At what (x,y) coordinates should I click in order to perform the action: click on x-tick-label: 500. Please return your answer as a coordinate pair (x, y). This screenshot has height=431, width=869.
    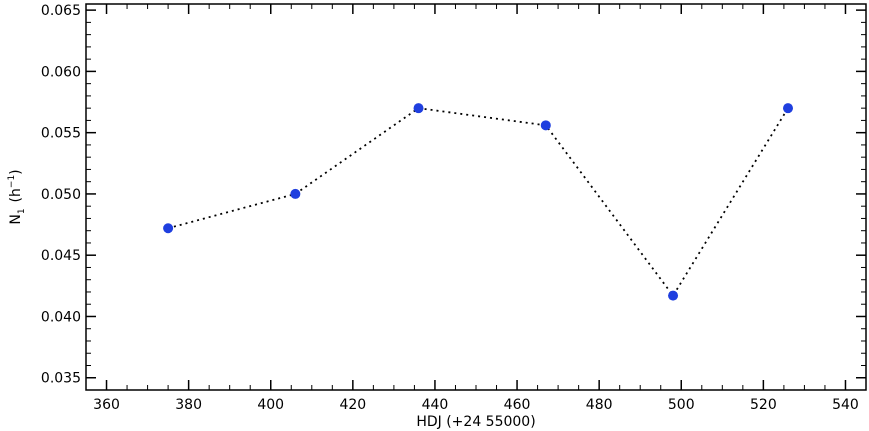
    Looking at the image, I should click on (681, 405).